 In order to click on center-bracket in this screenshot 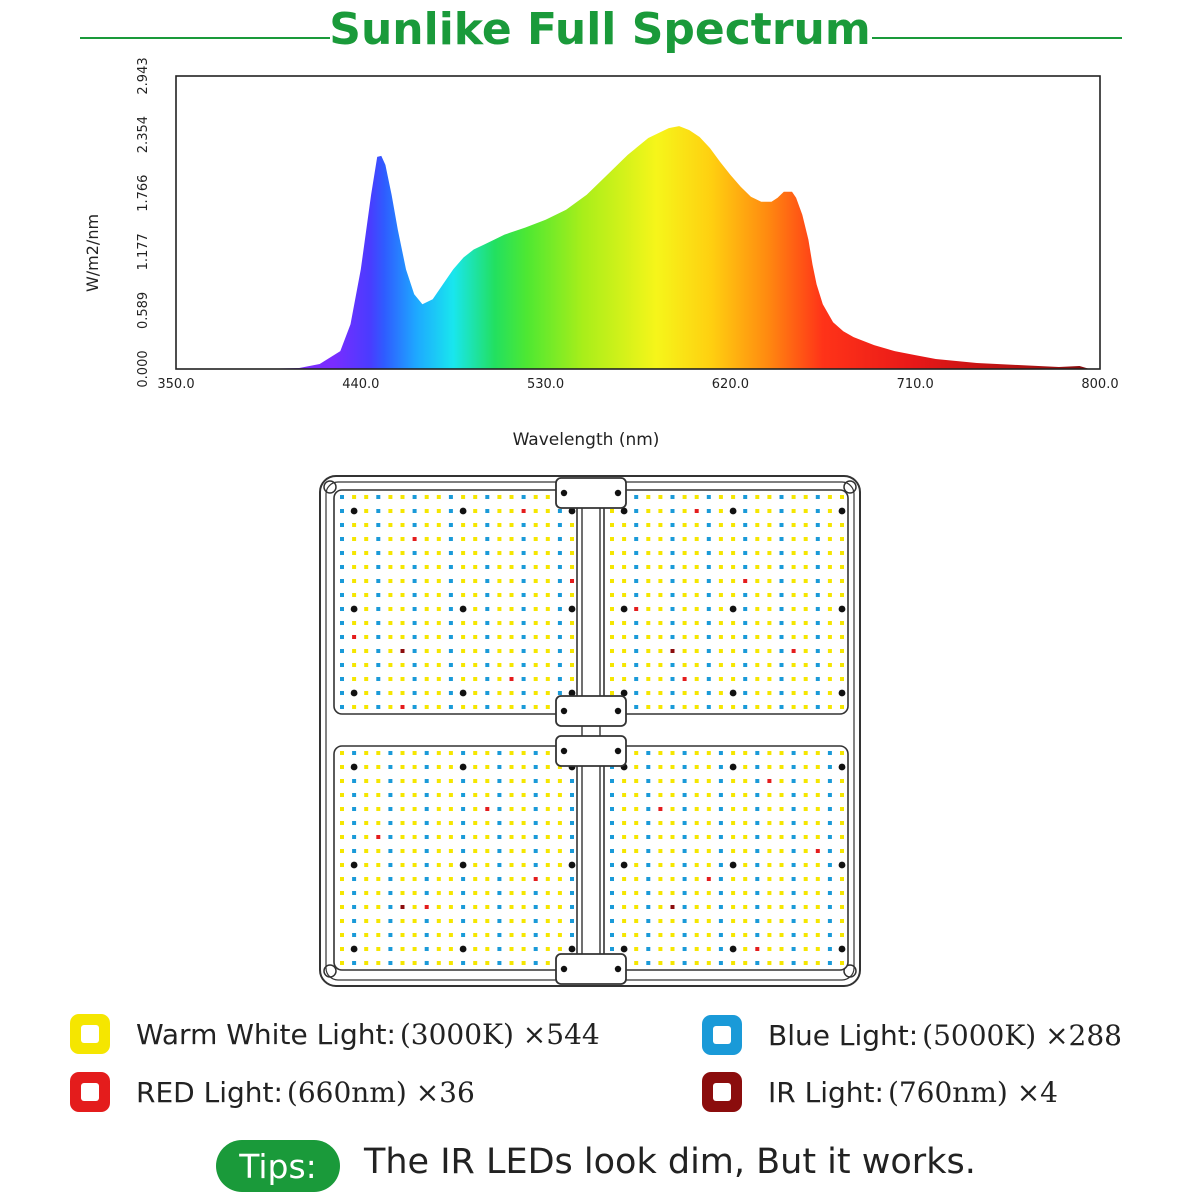, I will do `click(591, 711)`.